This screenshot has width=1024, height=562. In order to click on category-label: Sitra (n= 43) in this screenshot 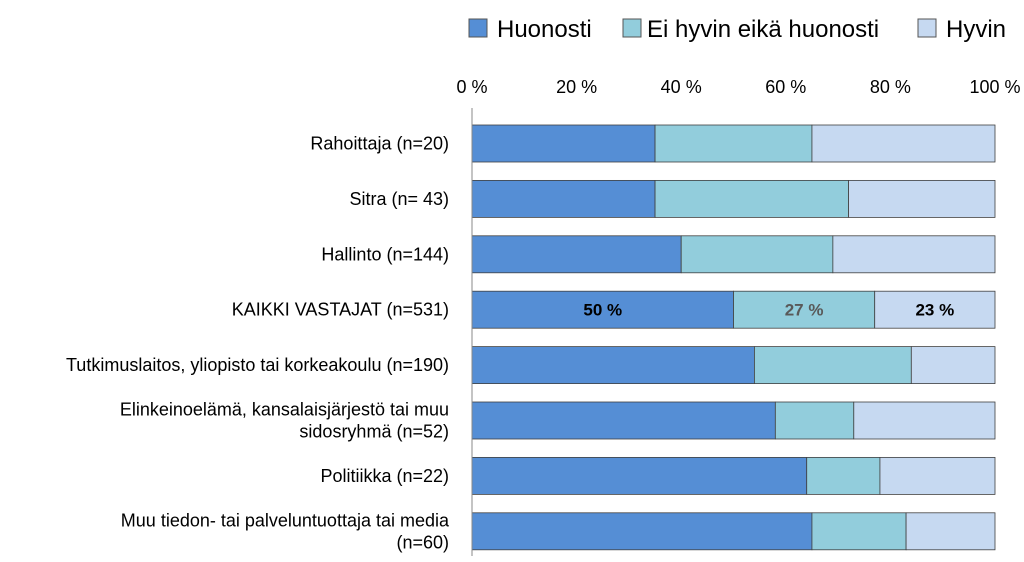, I will do `click(399, 199)`.